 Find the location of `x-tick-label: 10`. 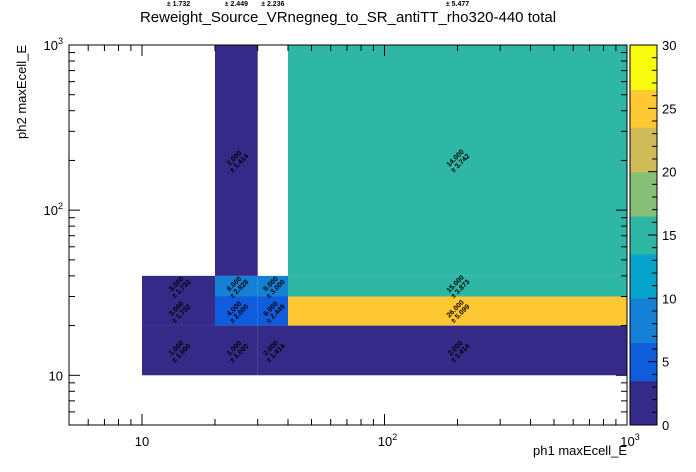

x-tick-label: 10 is located at coordinates (142, 441).